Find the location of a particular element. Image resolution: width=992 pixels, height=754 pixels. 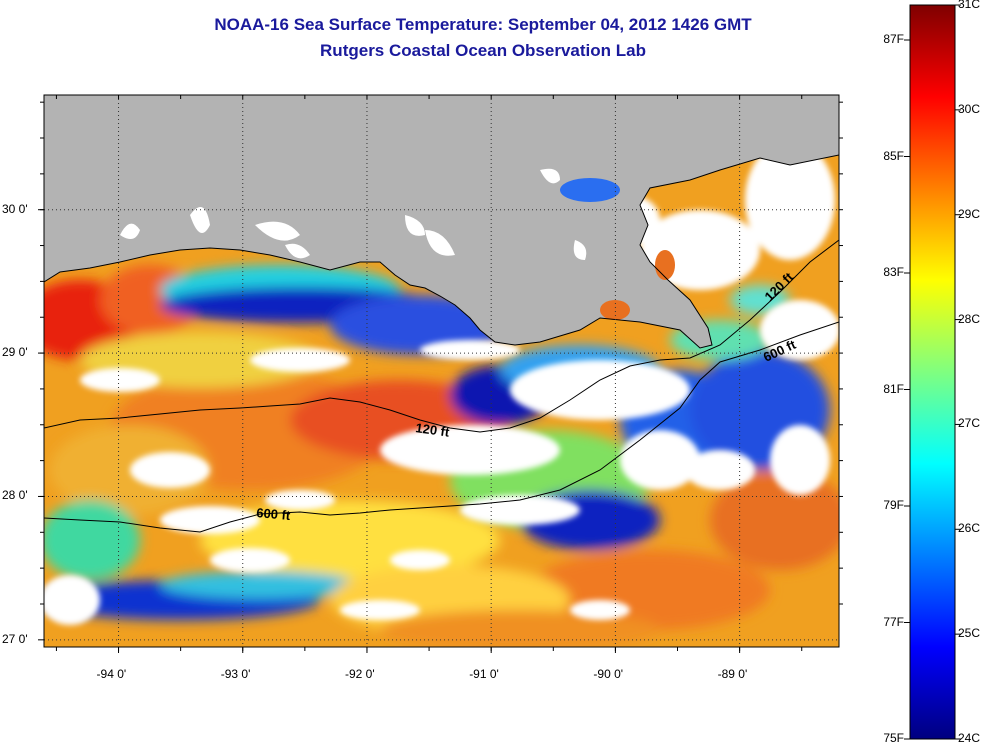

colorbar-label-celsius: 30C is located at coordinates (969, 108).